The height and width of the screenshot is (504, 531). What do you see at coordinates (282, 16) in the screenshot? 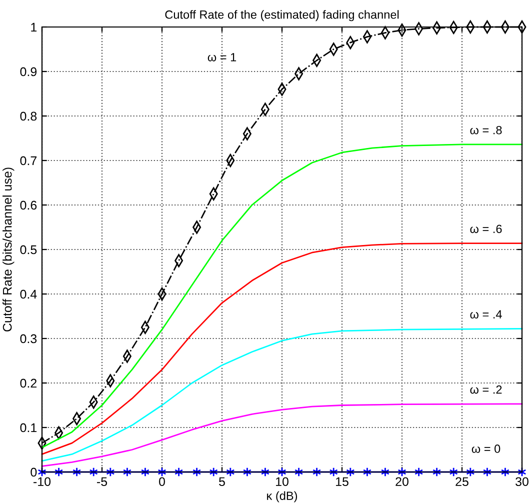
I see `chart-title: Cutoff Rate of the (estimated) fading channel` at bounding box center [282, 16].